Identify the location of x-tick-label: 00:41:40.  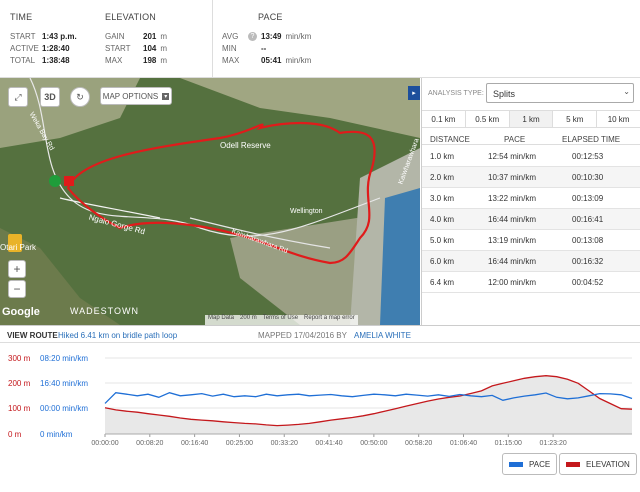
(328, 443).